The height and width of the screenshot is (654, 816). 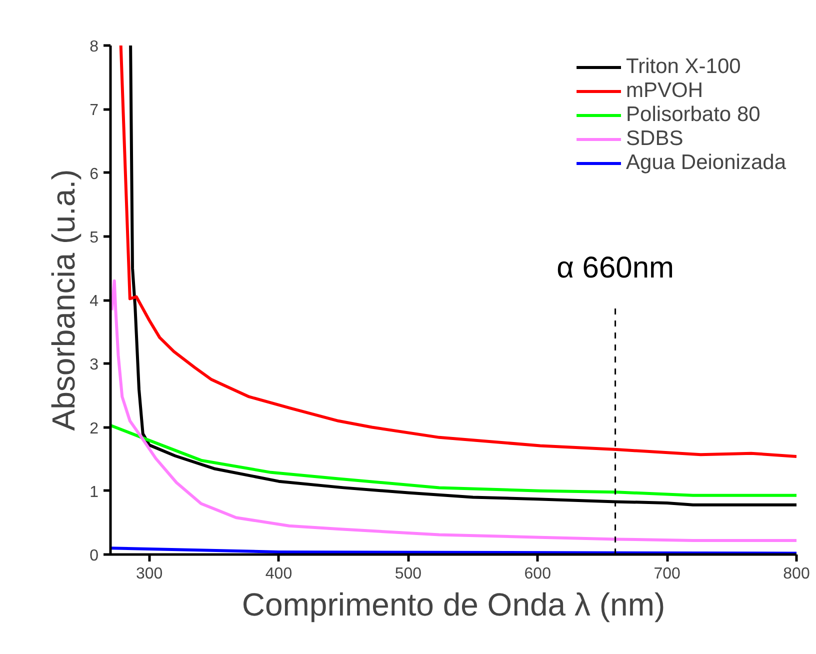 I want to click on y-tick-label: 0, so click(x=94, y=556).